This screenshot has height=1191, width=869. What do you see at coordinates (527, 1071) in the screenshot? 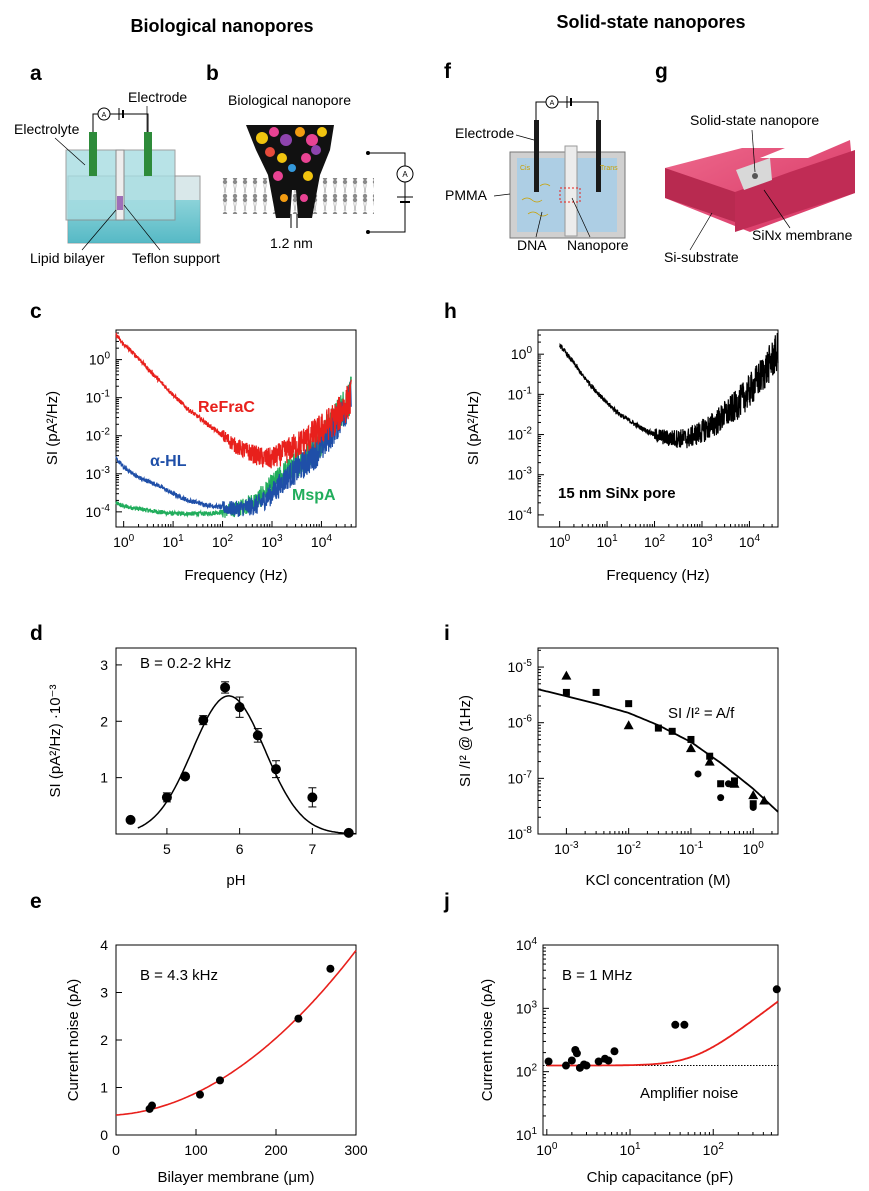
I see `y-tick-label: 10²` at bounding box center [527, 1071].